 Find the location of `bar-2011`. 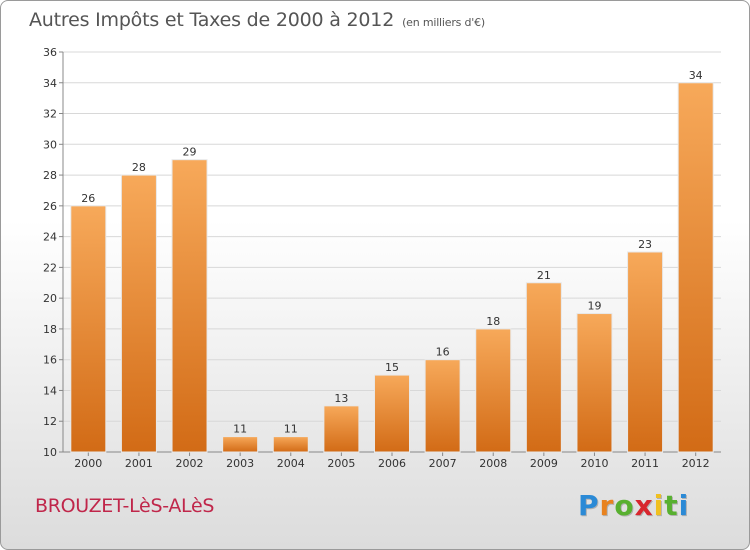

bar-2011 is located at coordinates (645, 352).